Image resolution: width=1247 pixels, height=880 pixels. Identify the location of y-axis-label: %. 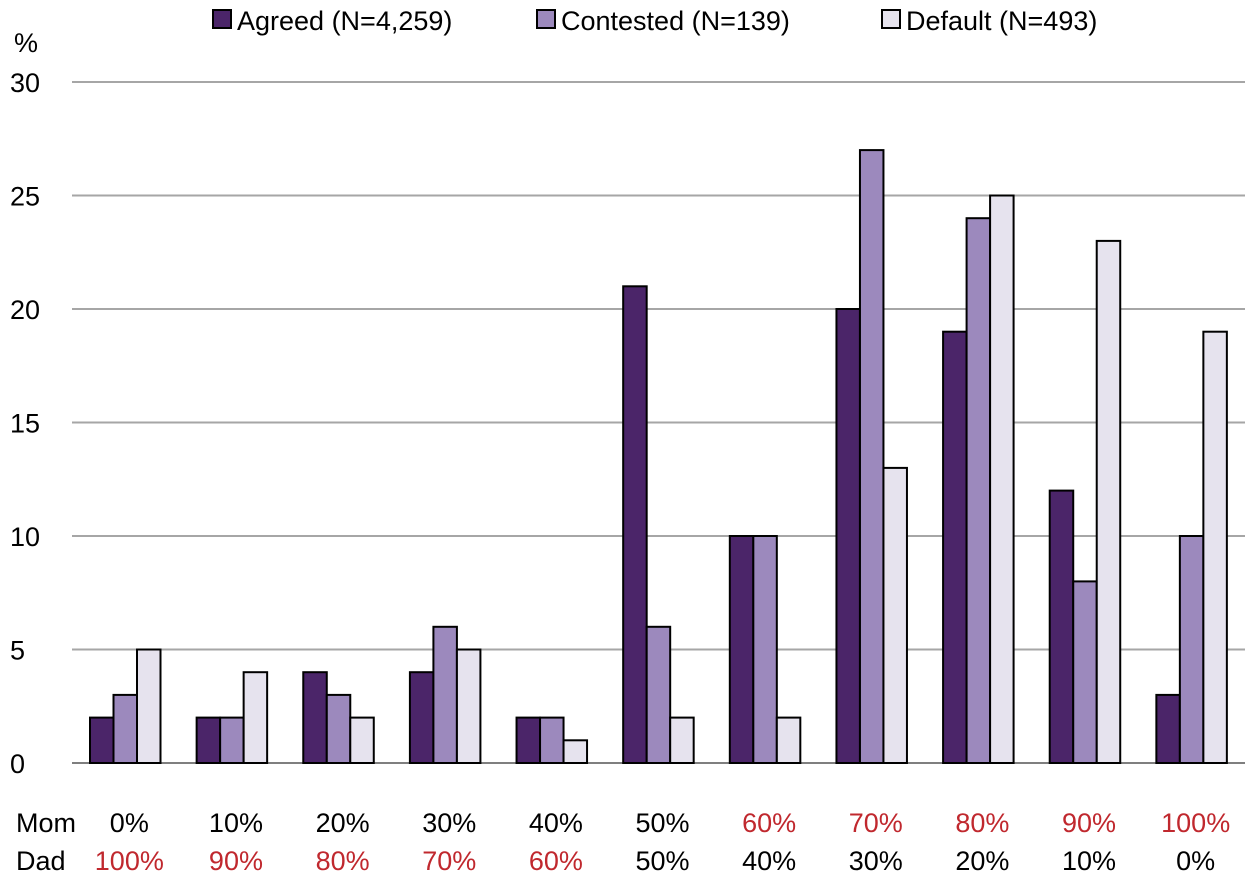
(26, 43).